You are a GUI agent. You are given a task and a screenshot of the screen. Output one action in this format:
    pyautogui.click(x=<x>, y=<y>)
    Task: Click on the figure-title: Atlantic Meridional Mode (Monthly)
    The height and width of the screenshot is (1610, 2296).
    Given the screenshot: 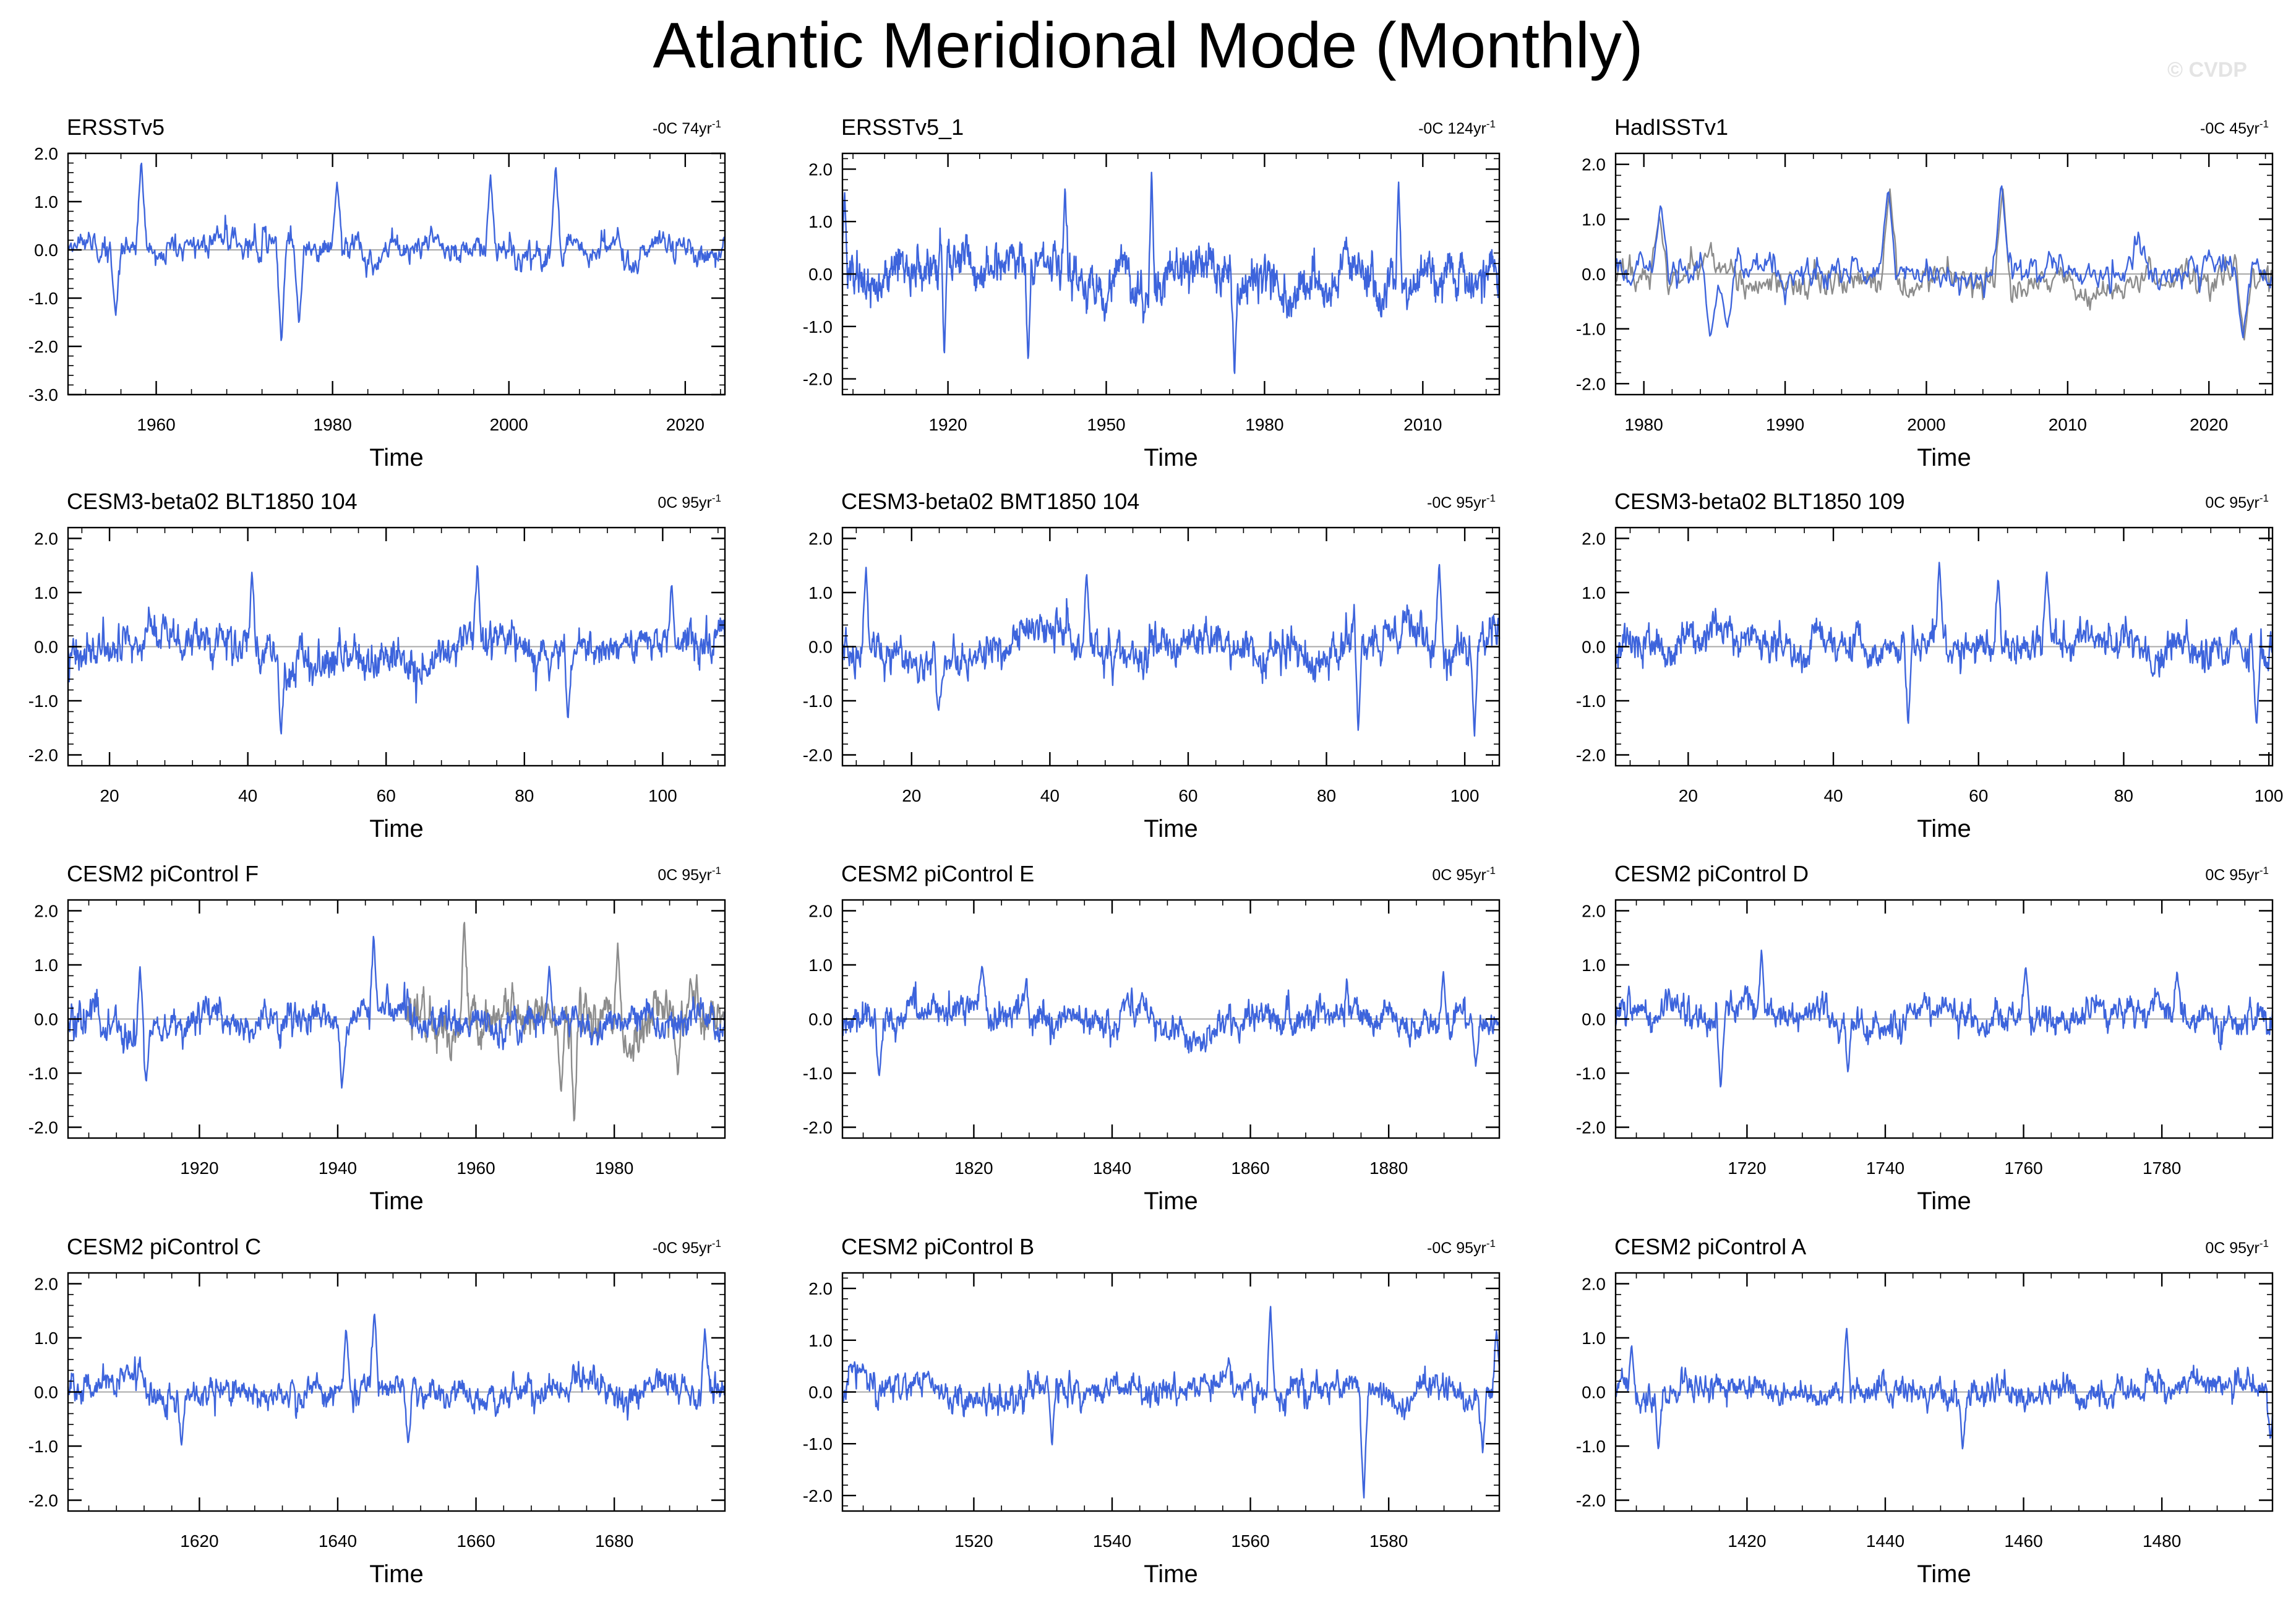 What is the action you would take?
    pyautogui.click(x=1148, y=46)
    